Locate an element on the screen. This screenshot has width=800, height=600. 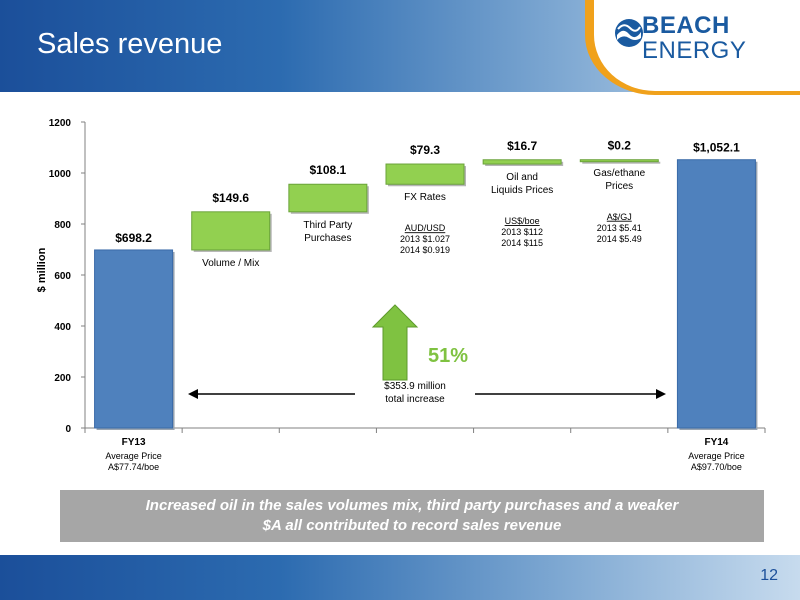
step-detail-label: A$/GJ is located at coordinates (619, 217).